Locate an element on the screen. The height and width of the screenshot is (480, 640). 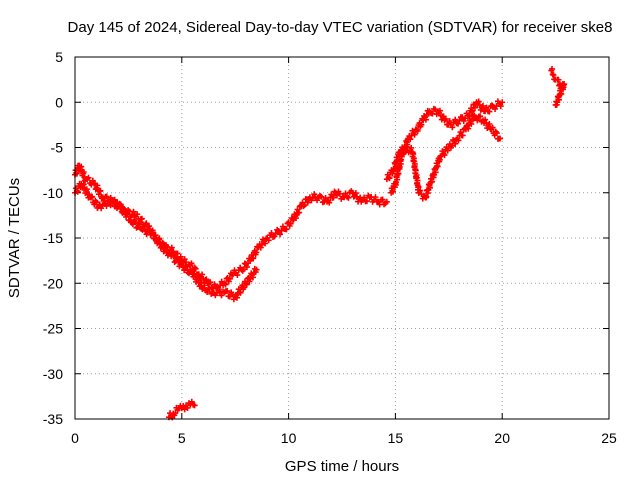
x-tick-label: 10 is located at coordinates (289, 438).